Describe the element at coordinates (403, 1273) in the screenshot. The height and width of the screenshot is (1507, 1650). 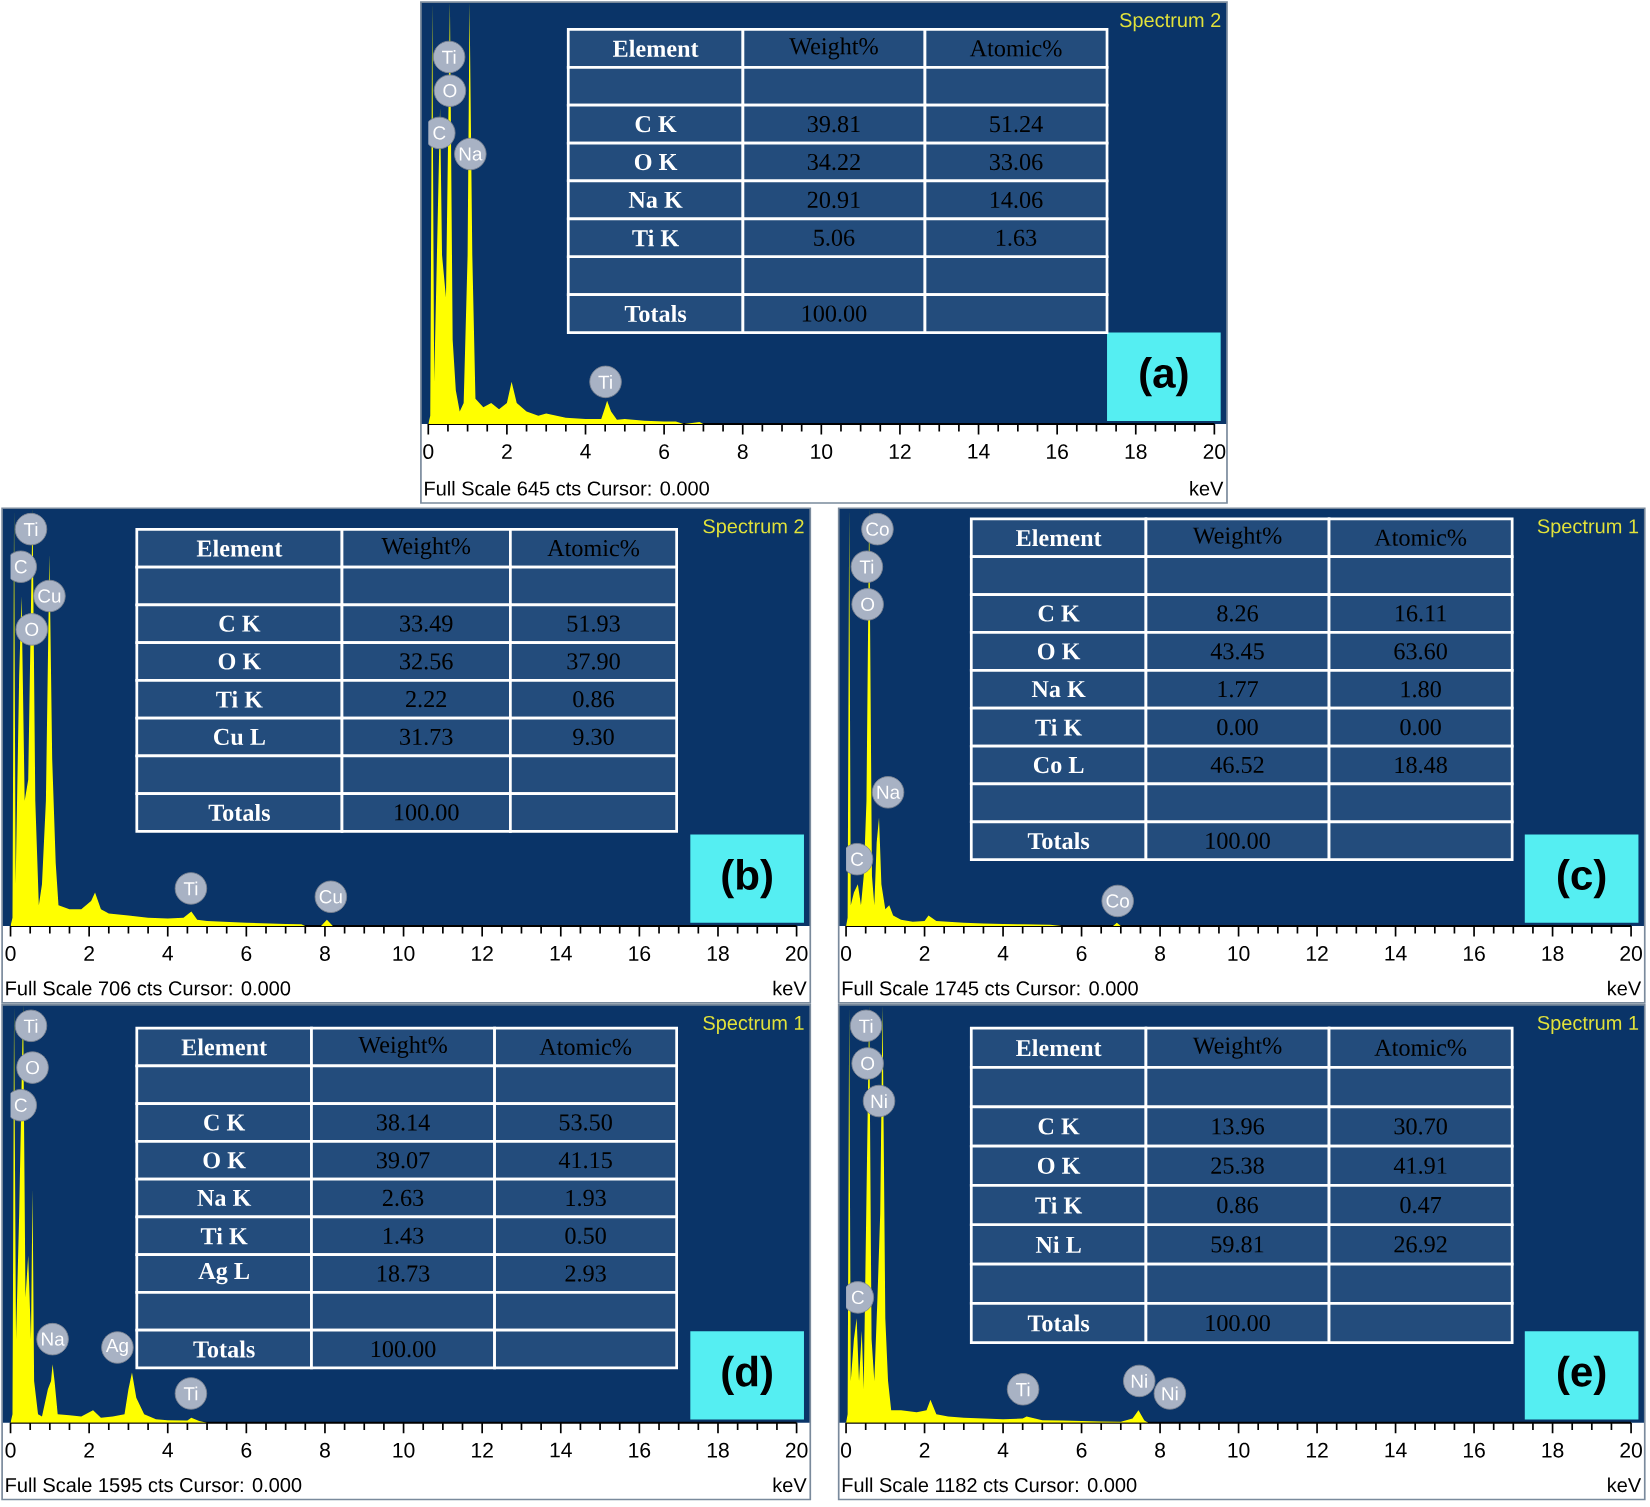
I see `data-label: 18.73` at that location.